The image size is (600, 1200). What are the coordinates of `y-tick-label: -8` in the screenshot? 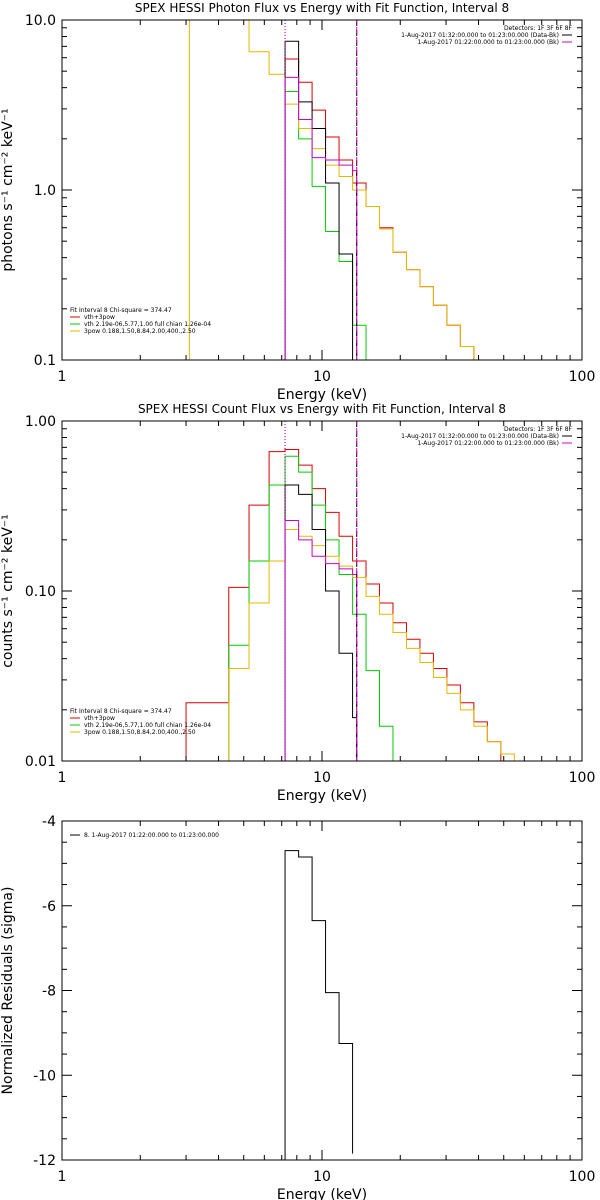 It's located at (49, 992).